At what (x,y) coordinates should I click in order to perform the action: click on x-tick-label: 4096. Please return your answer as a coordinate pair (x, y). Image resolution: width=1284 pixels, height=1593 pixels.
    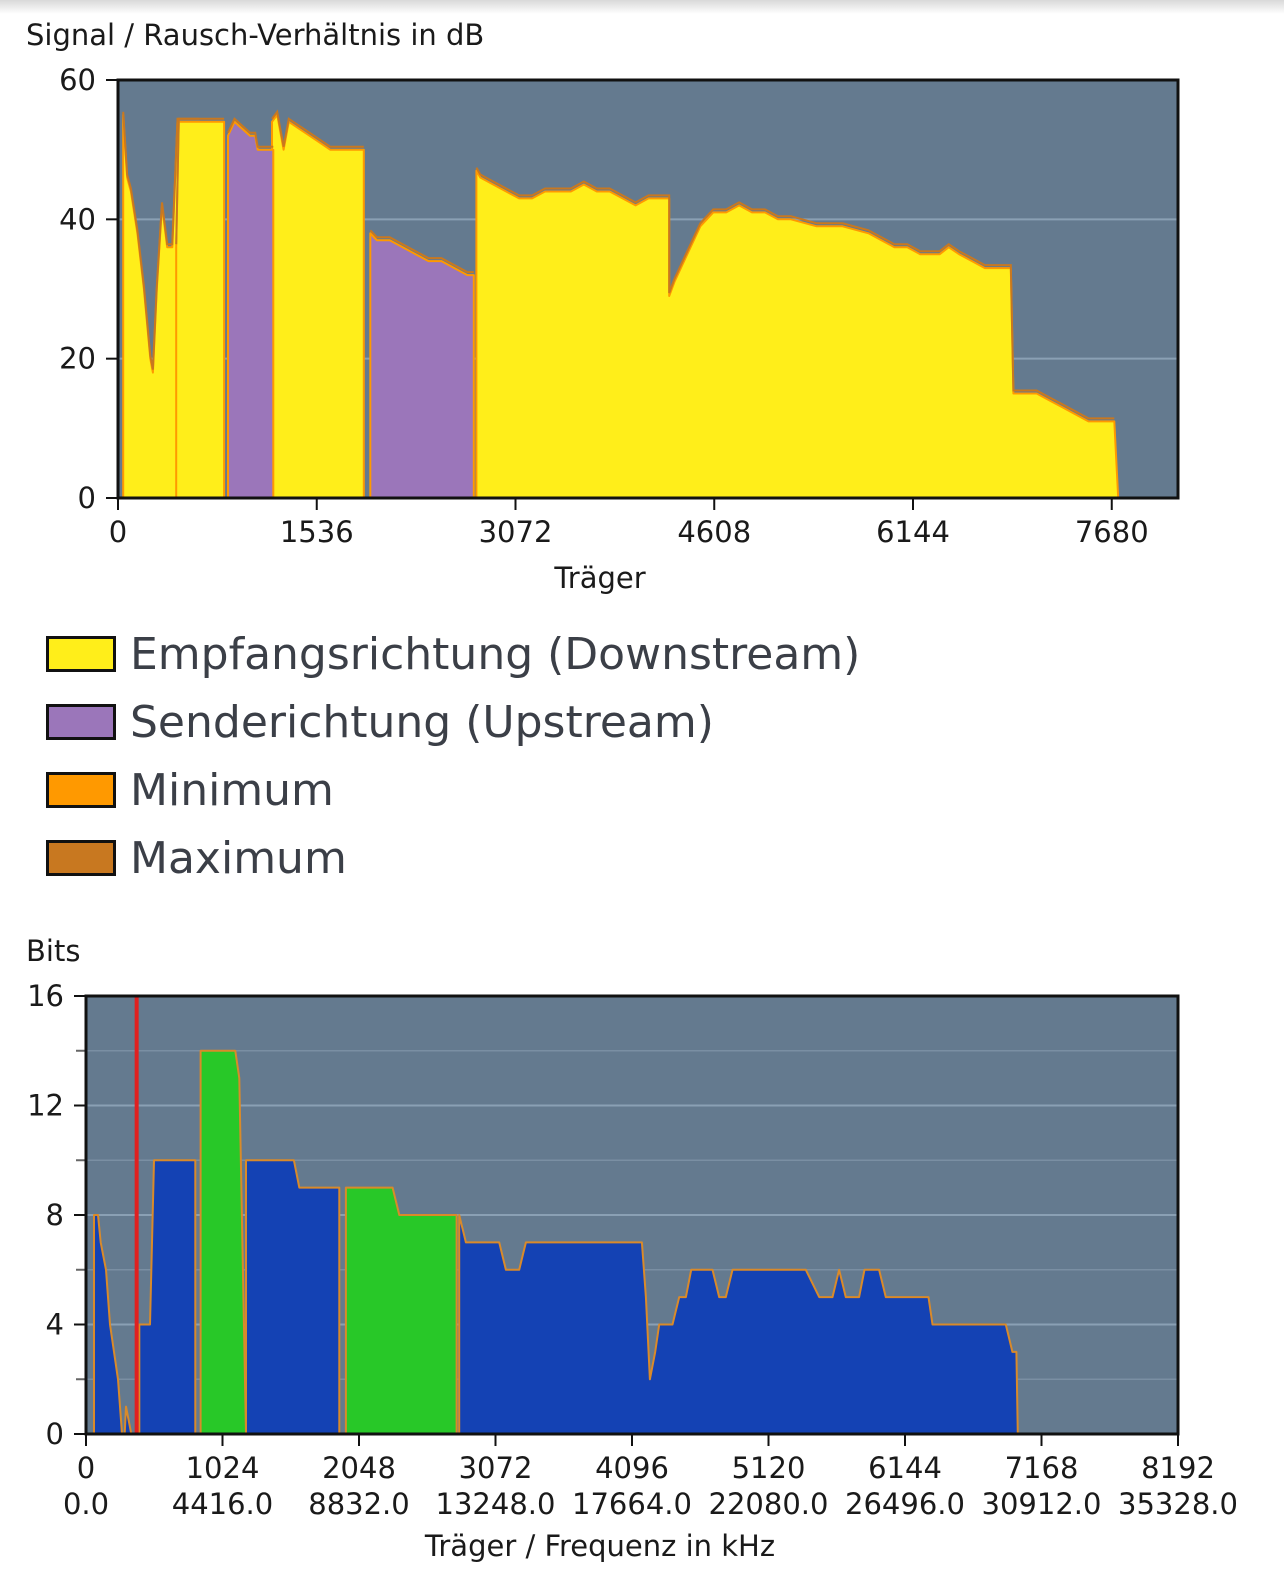
    Looking at the image, I should click on (632, 1468).